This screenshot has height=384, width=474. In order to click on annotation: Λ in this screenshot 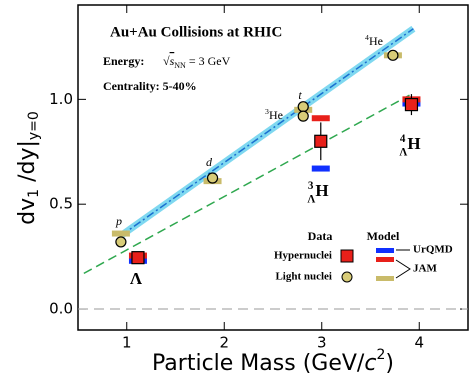, I will do `click(136, 278)`.